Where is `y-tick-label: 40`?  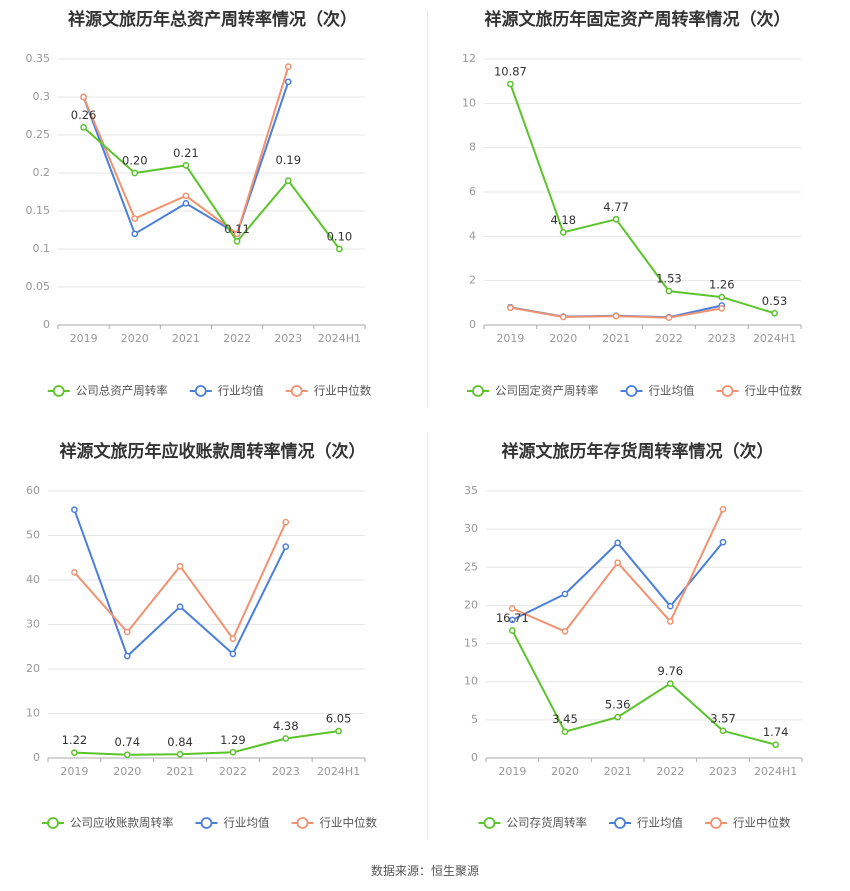 y-tick-label: 40 is located at coordinates (33, 579).